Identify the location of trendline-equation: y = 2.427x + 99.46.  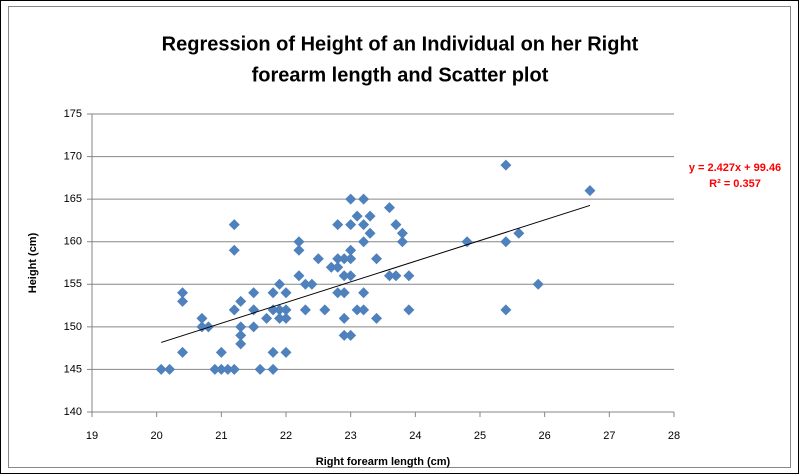
(735, 168).